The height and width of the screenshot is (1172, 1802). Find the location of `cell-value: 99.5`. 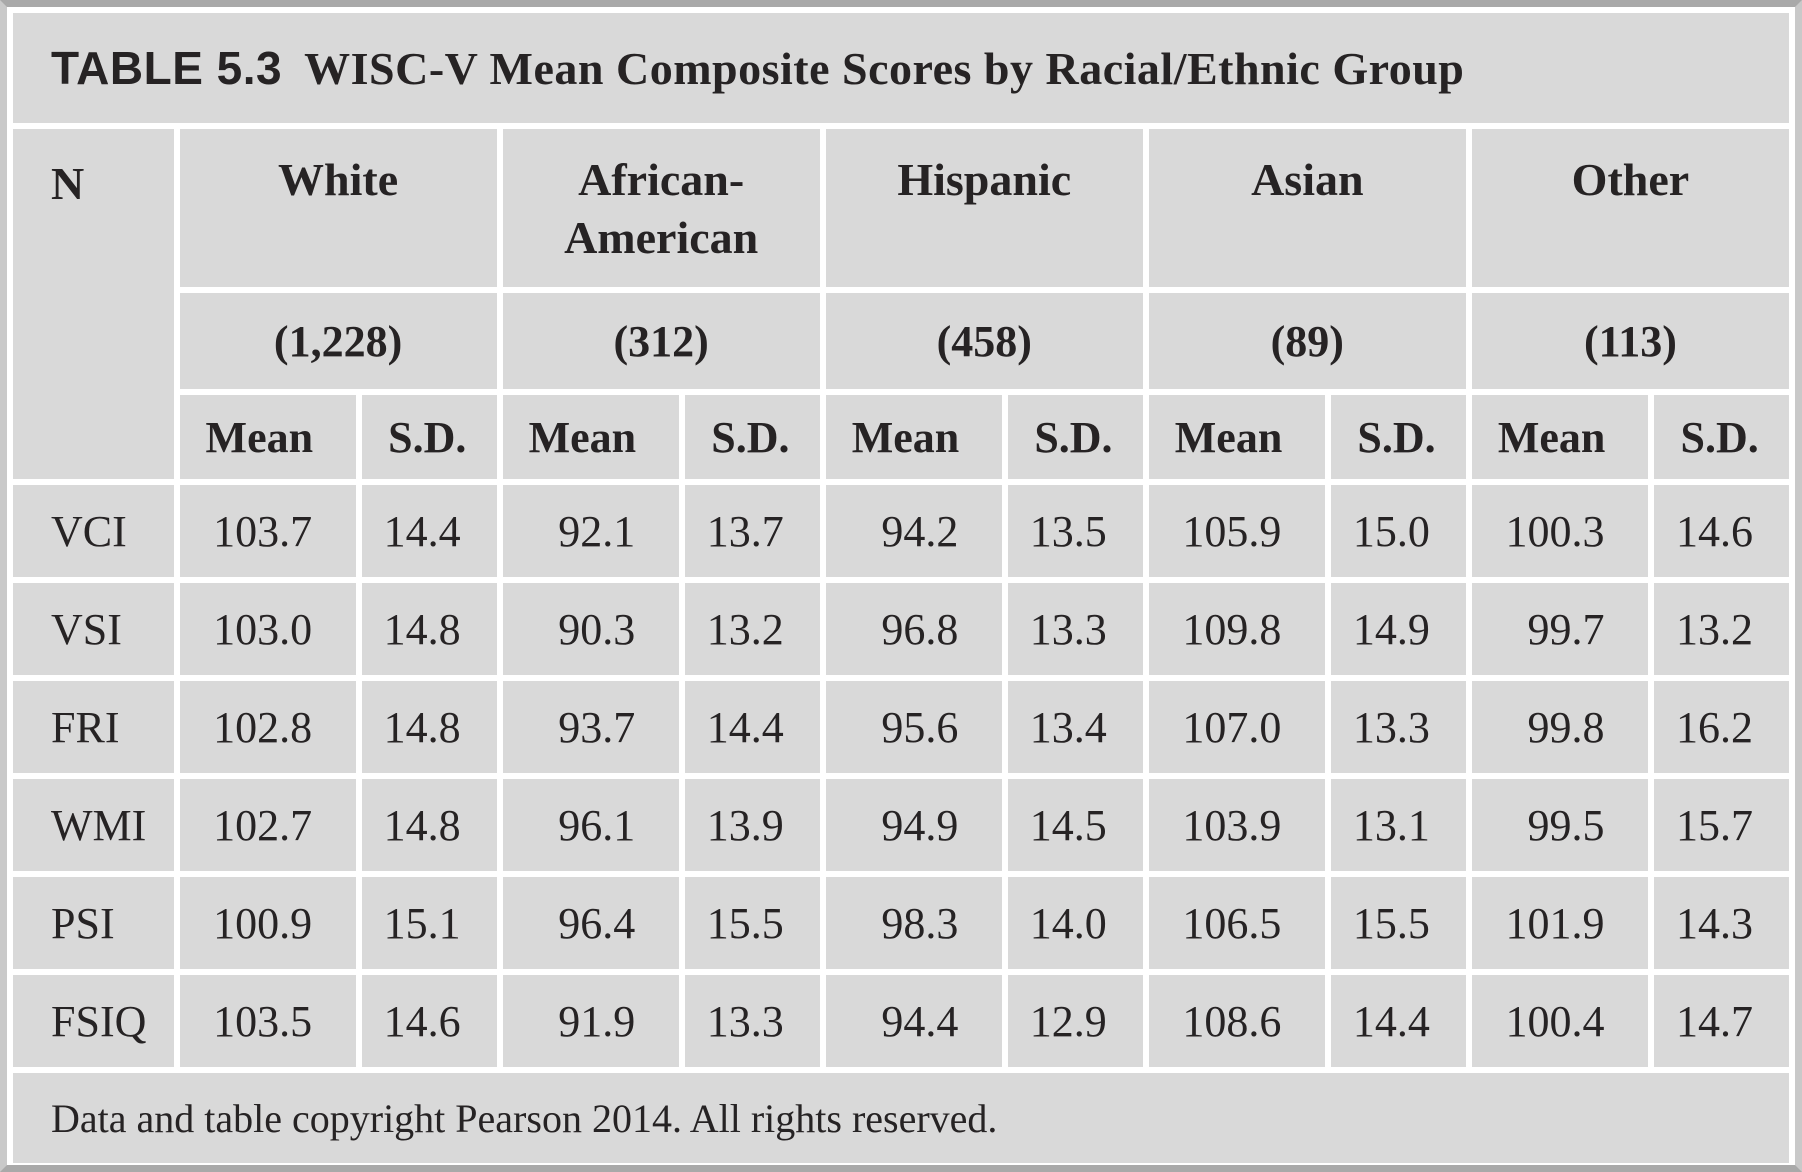

cell-value: 99.5 is located at coordinates (1560, 825).